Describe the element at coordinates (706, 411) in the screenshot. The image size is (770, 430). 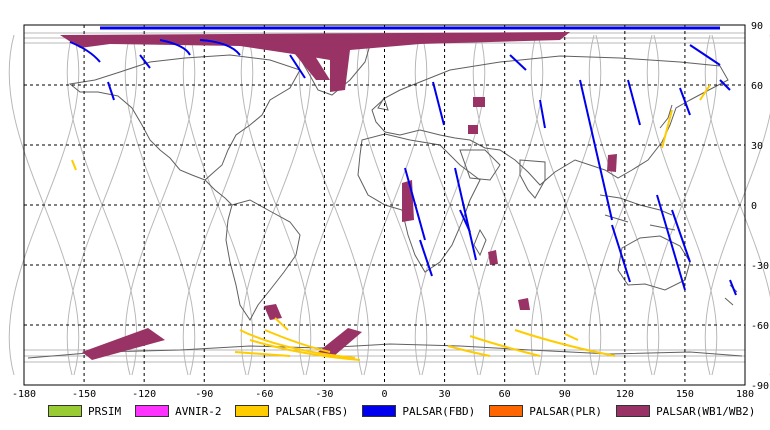
I see `legend-label: PALSAR(WB1/WB2)` at that location.